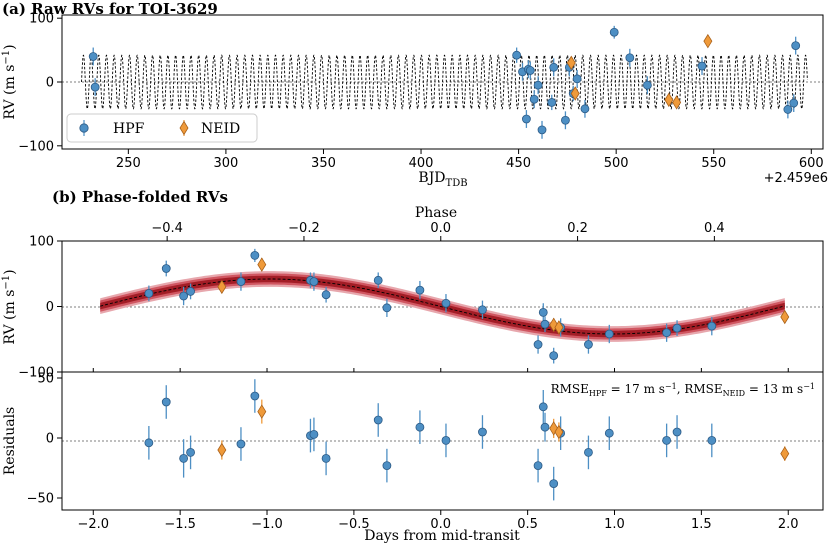  Describe the element at coordinates (683, 390) in the screenshot. I see `rmse-annotation: RMSEHPF = 17 m s−1, RMSENEID = 13 m s−1` at that location.